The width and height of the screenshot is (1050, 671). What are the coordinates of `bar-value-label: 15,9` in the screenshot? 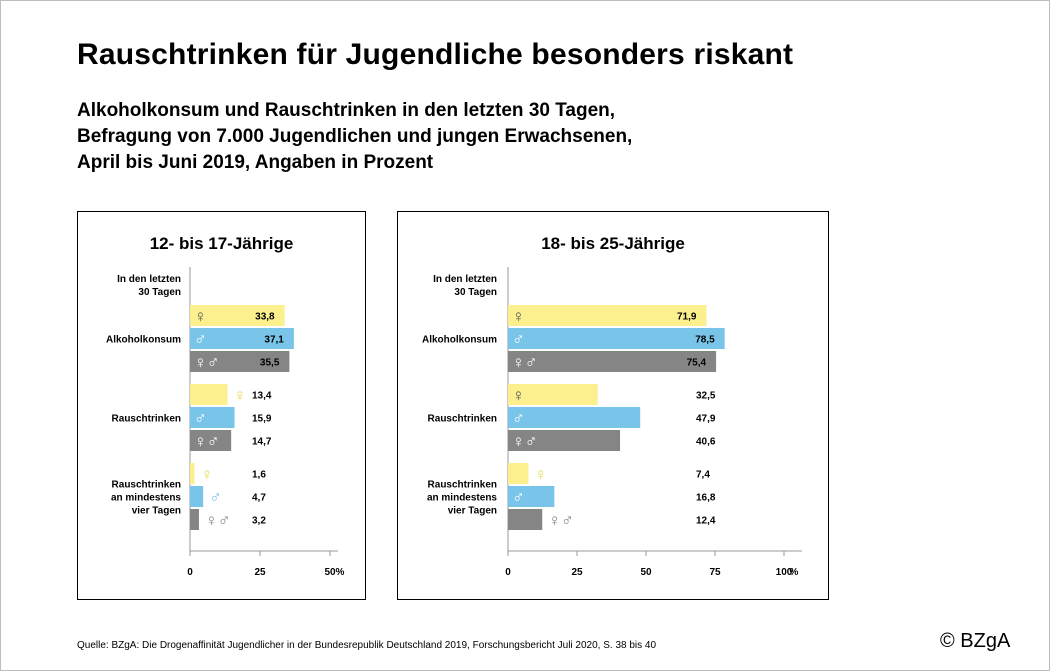 It's located at (262, 419).